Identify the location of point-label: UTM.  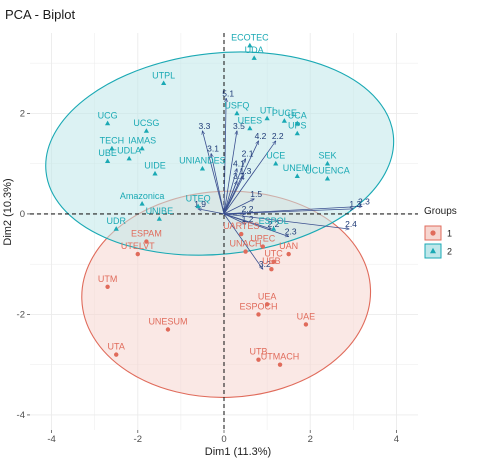
(108, 279).